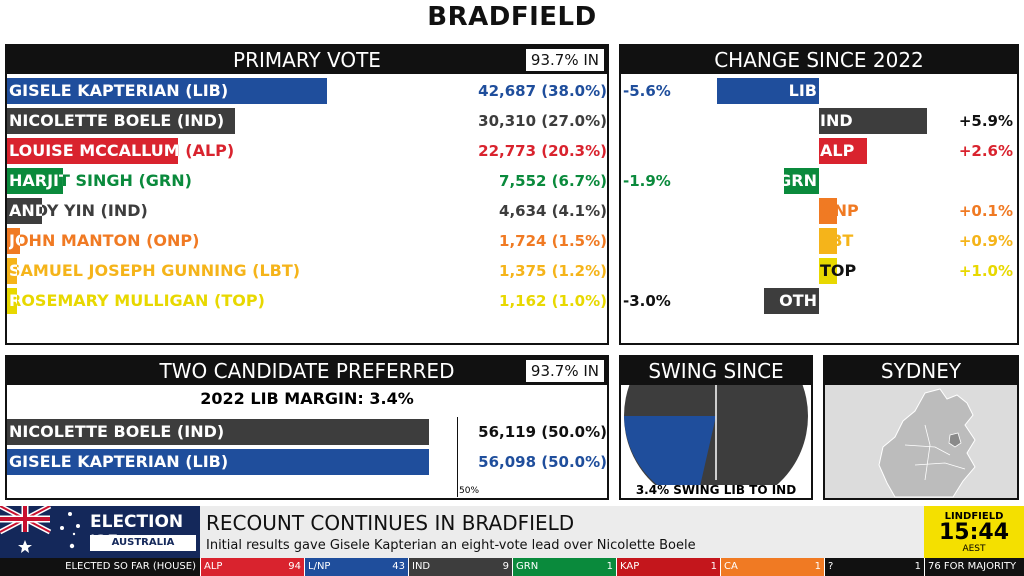  What do you see at coordinates (647, 181) in the screenshot?
I see `change-value: -1.9%` at bounding box center [647, 181].